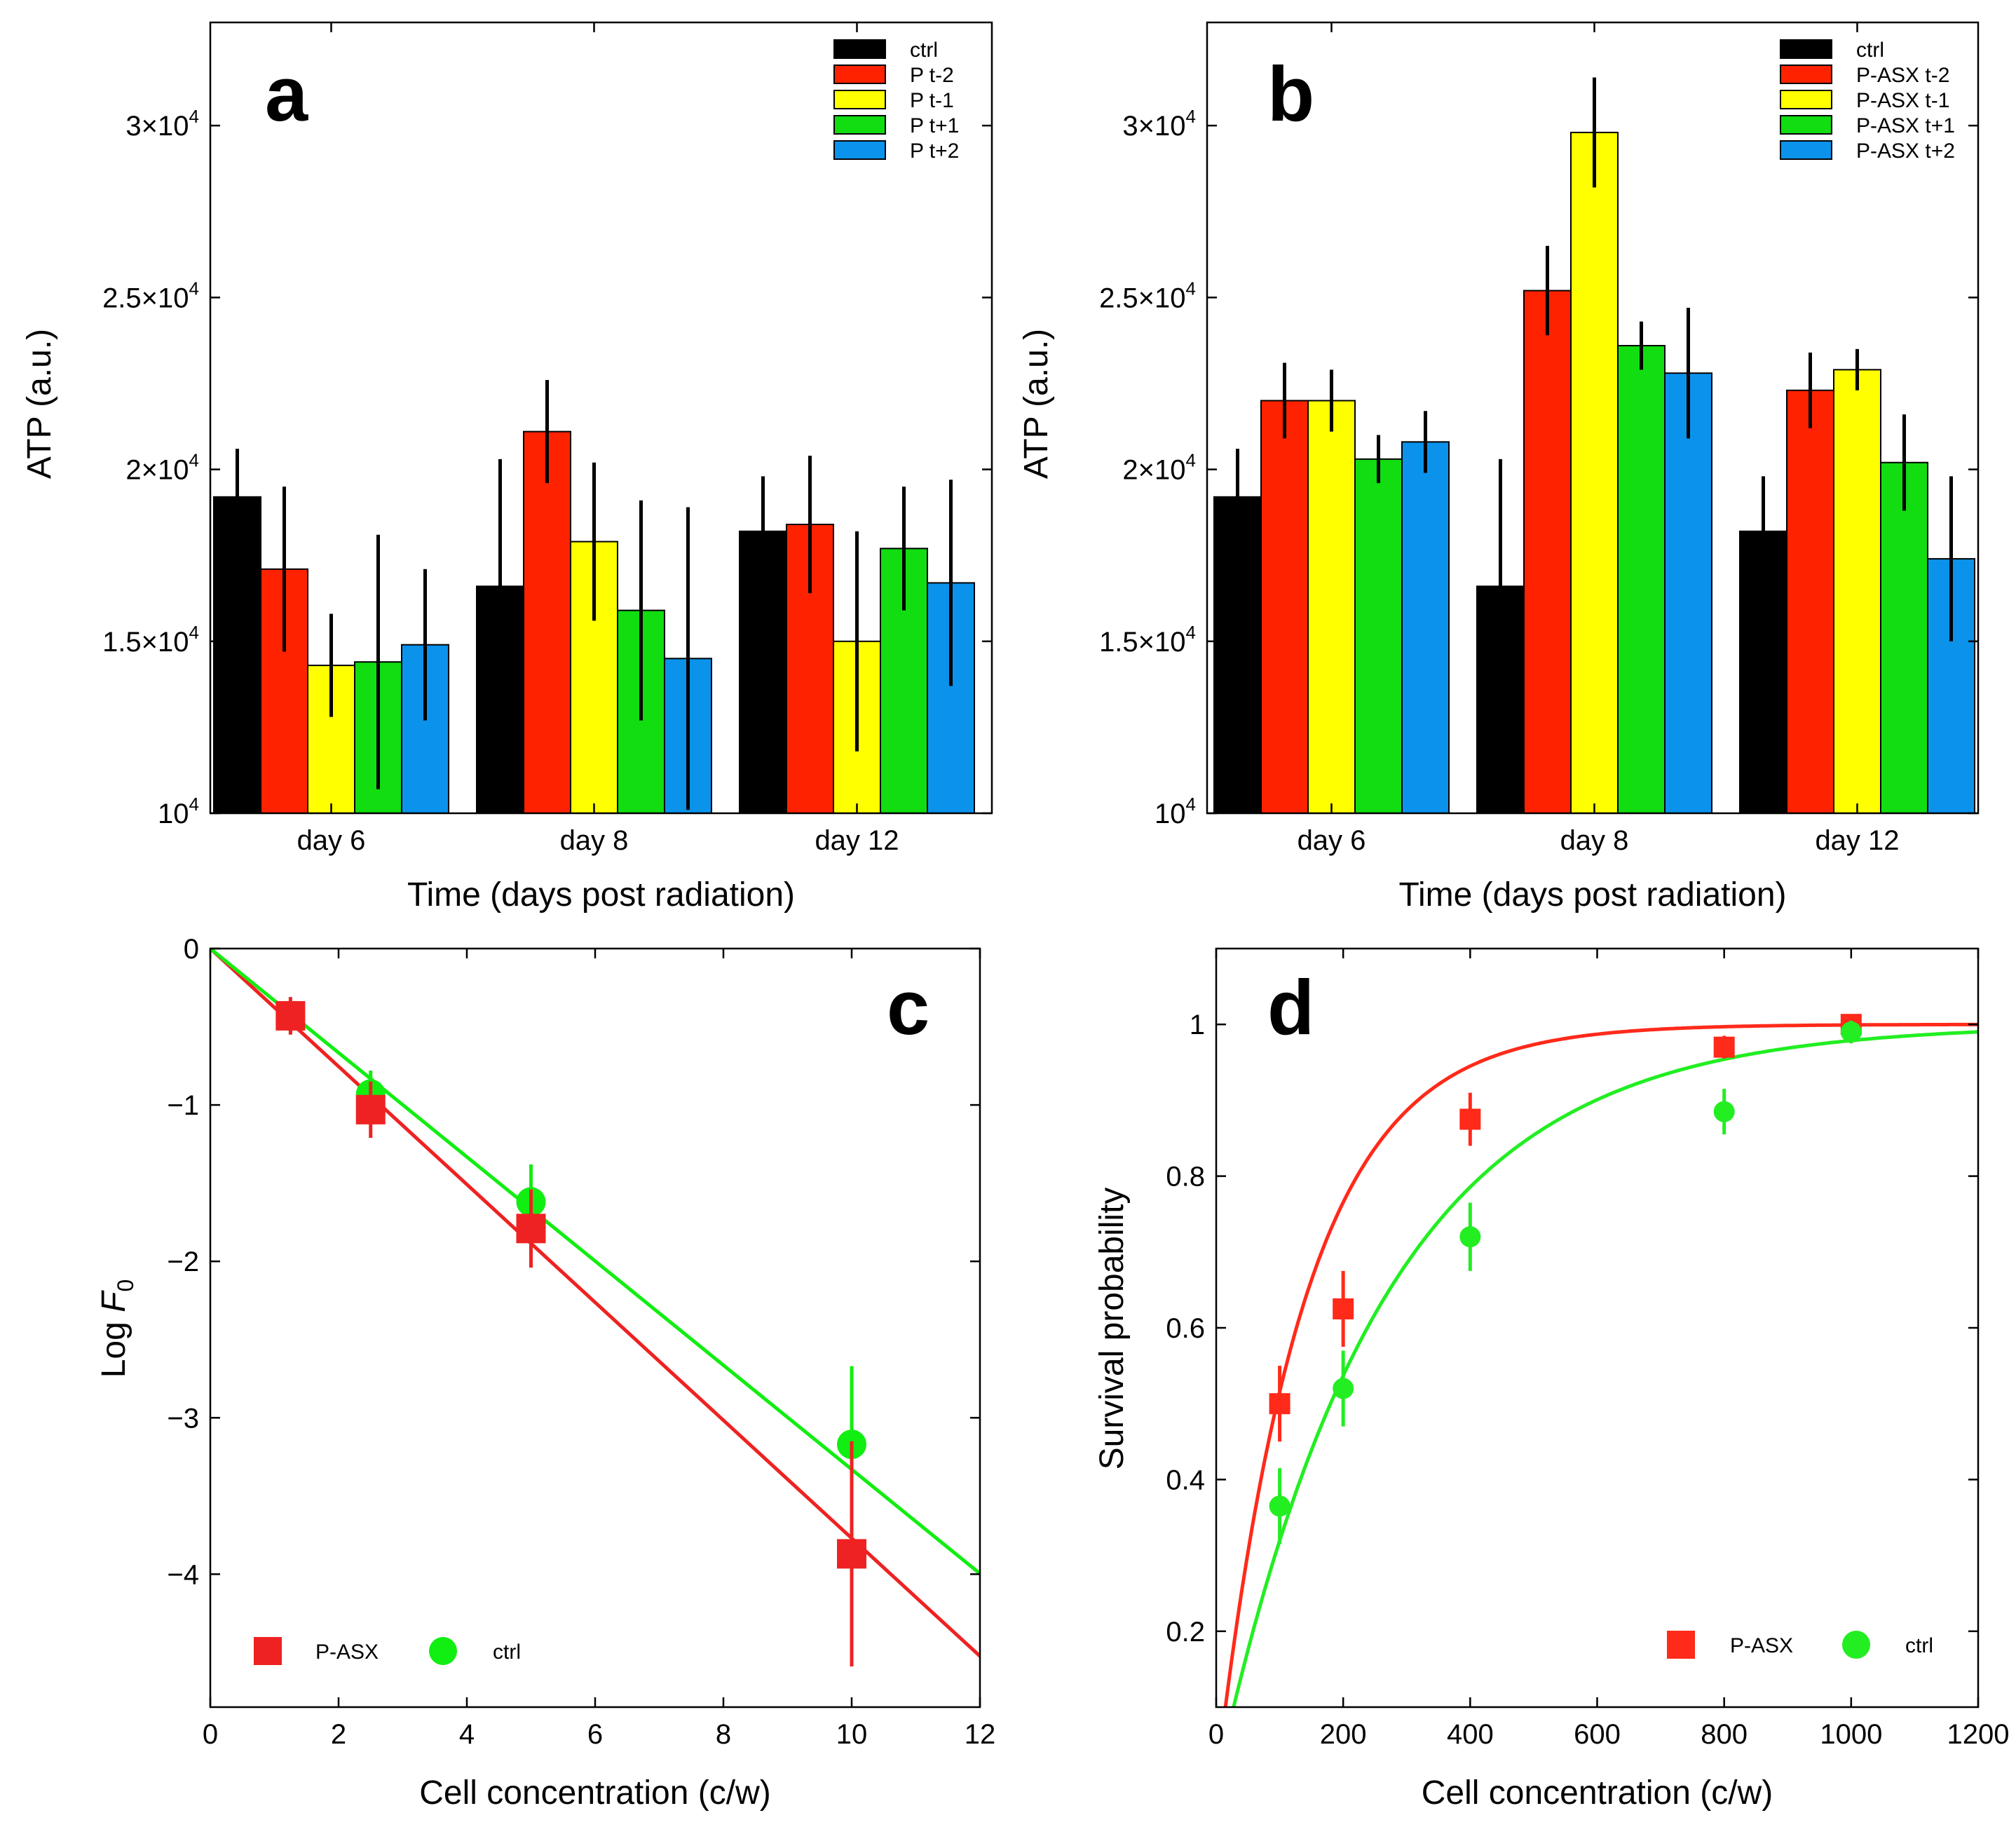 This screenshot has height=1827, width=2016. What do you see at coordinates (601, 895) in the screenshot?
I see `x-axis-label-a: Time (days post radiation)` at bounding box center [601, 895].